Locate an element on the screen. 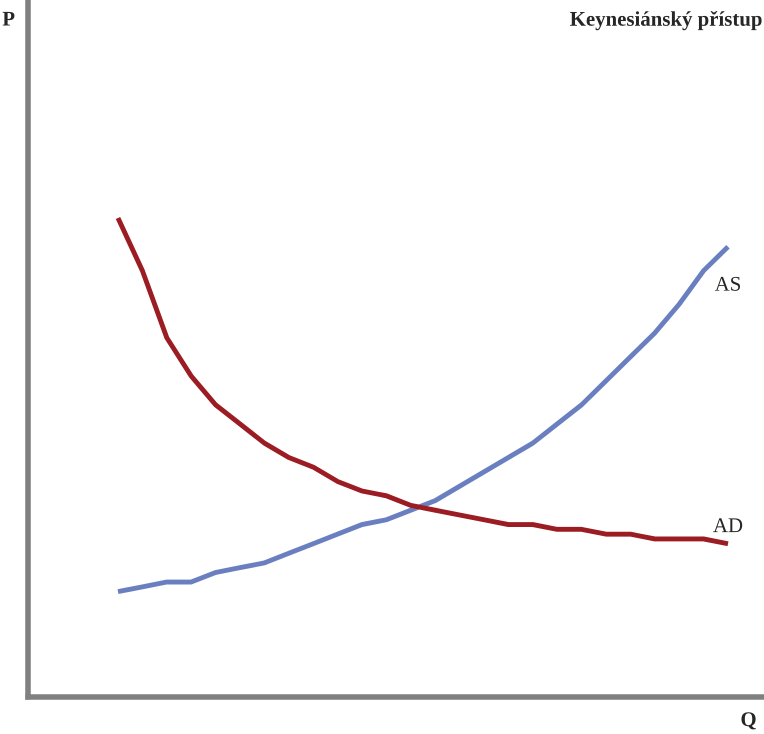  text: P is located at coordinates (8, 19).